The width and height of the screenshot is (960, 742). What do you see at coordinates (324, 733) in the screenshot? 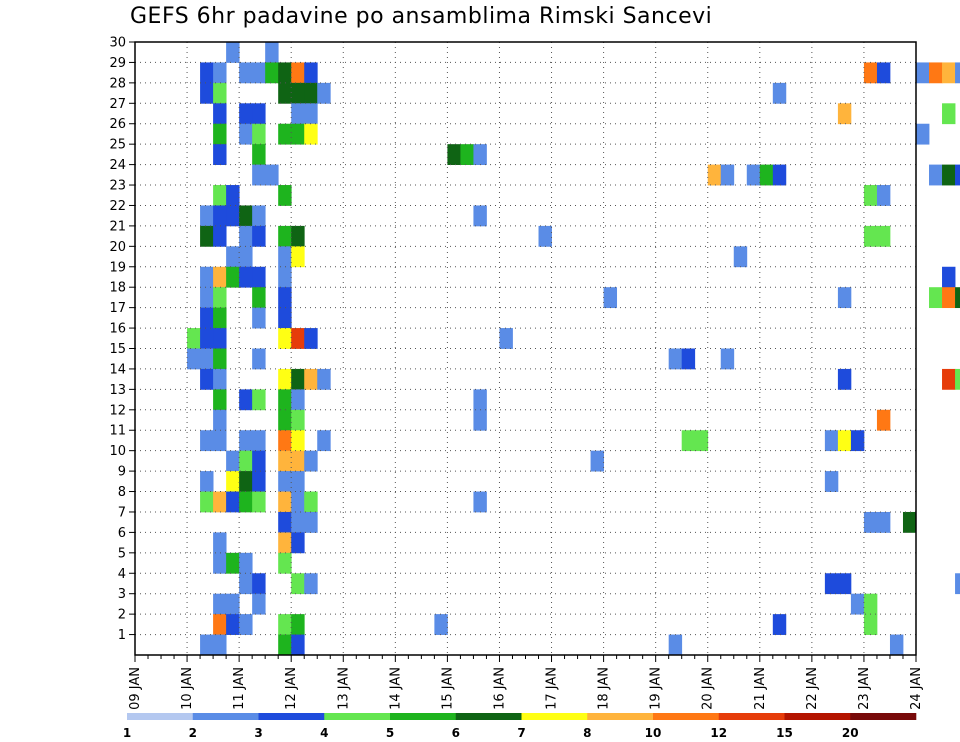
I see `colorbar-label: 4` at bounding box center [324, 733].